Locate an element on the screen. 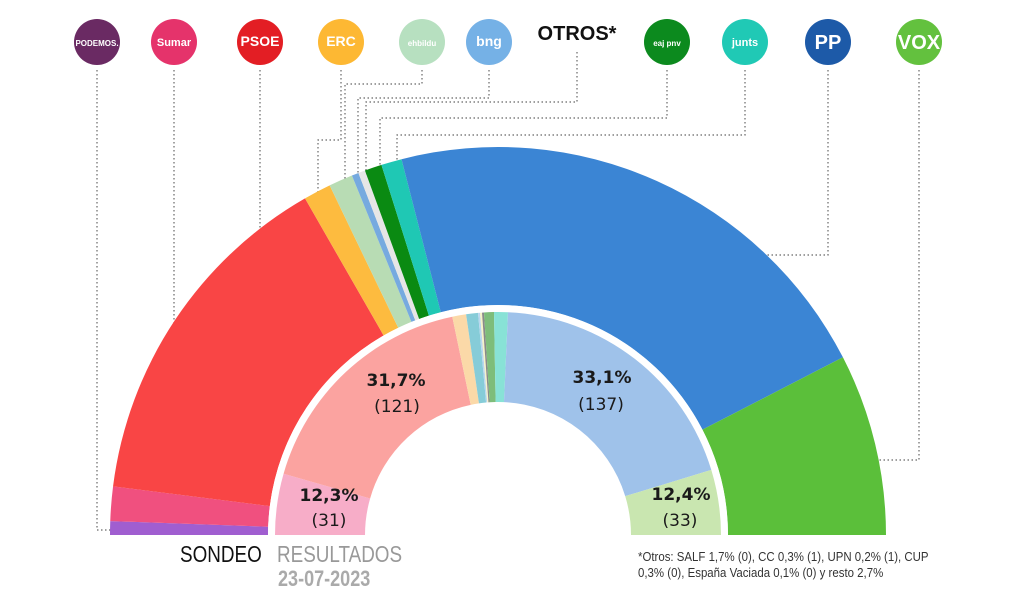 This screenshot has height=592, width=1024. svg-text: PODEMOS. is located at coordinates (96, 43).